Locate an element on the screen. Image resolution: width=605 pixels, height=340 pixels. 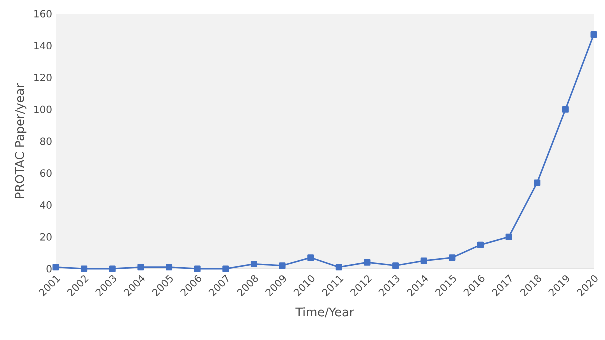
y-tick-label: 140 is located at coordinates (43, 46).